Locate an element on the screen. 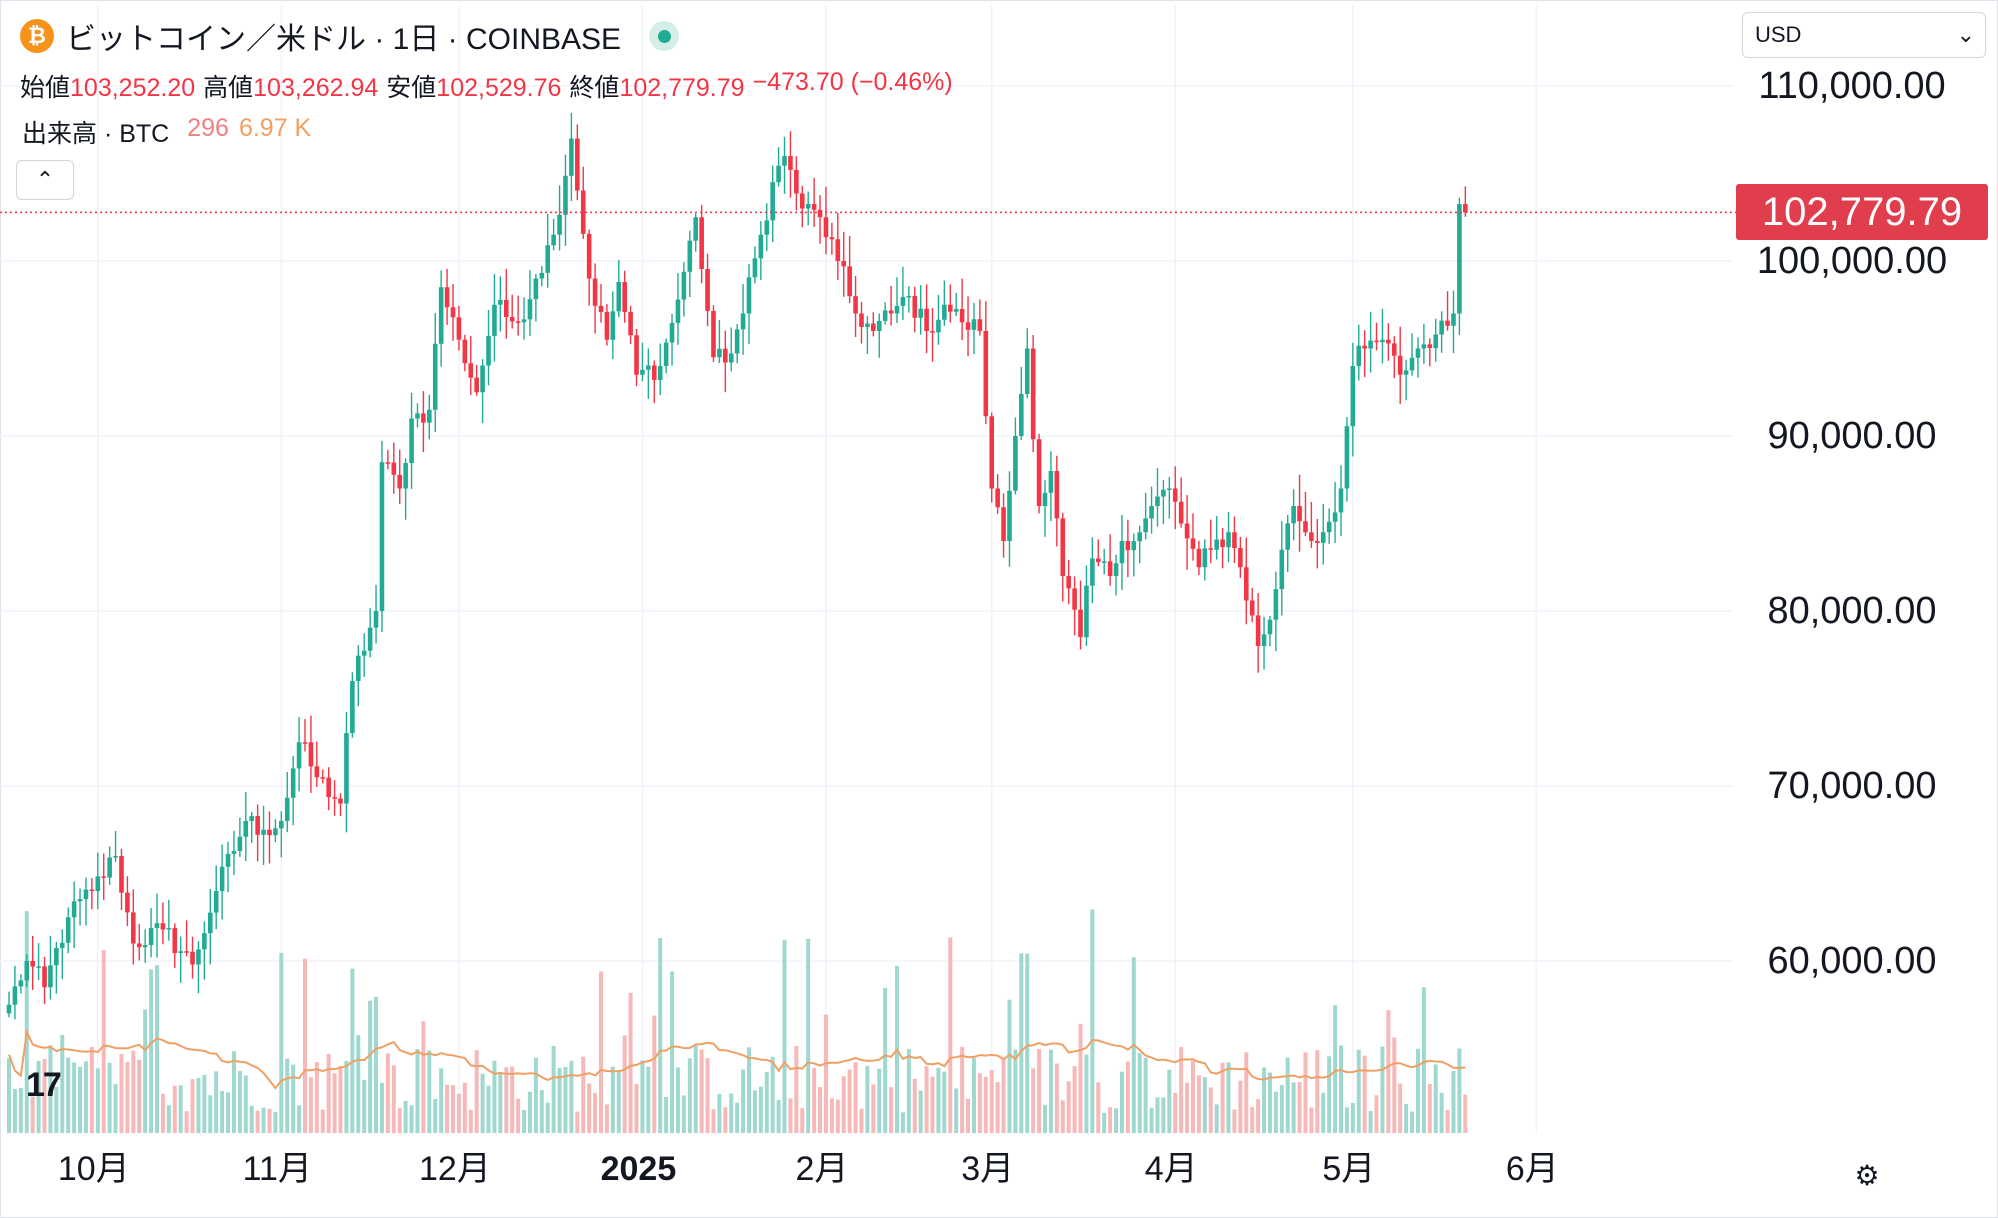  y-tick-label: 70,000.00 is located at coordinates (1851, 786).